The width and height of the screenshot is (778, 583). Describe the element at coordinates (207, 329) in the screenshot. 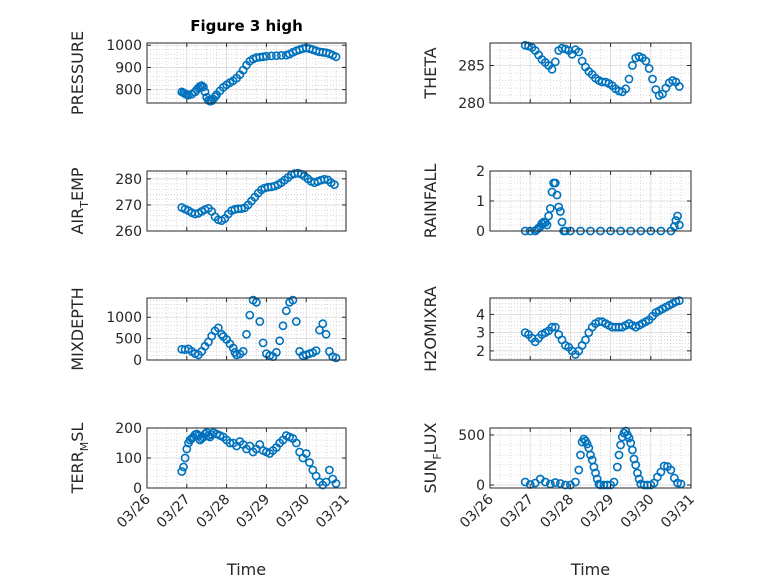

I see `subplot-mixdepth: 0 500 1000 MIXDEPTH` at that location.